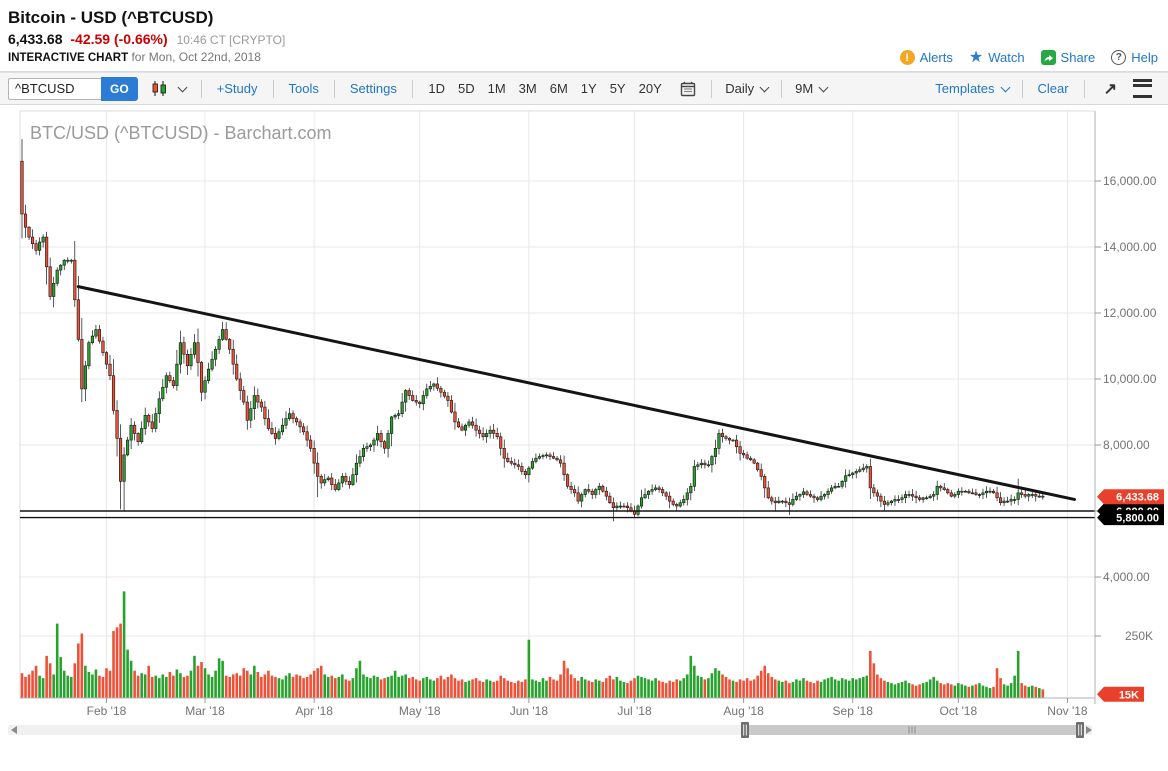 This screenshot has width=1168, height=771. I want to click on volume-bars, so click(532, 644).